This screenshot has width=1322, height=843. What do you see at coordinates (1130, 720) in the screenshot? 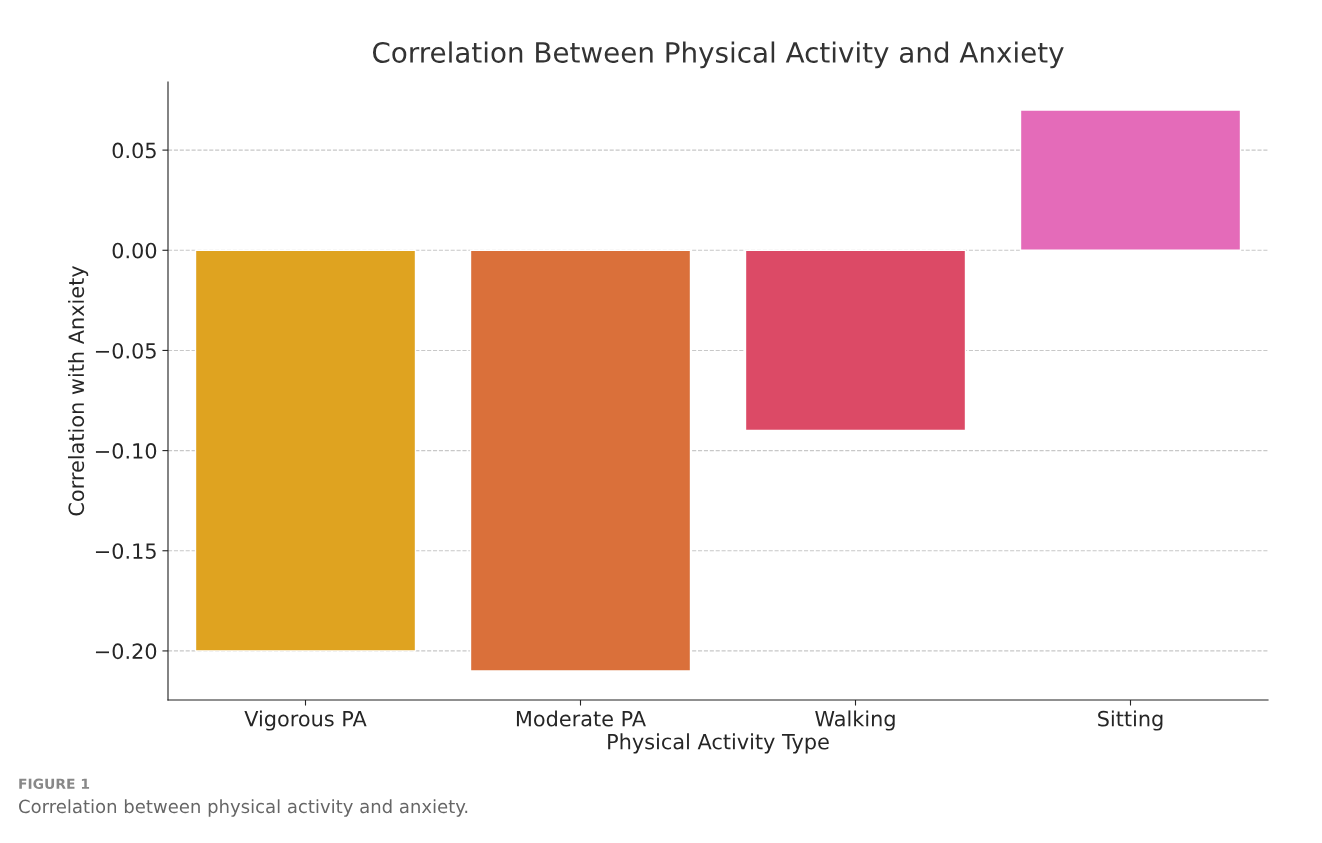
I see `x-tick-label: Sitting` at bounding box center [1130, 720].